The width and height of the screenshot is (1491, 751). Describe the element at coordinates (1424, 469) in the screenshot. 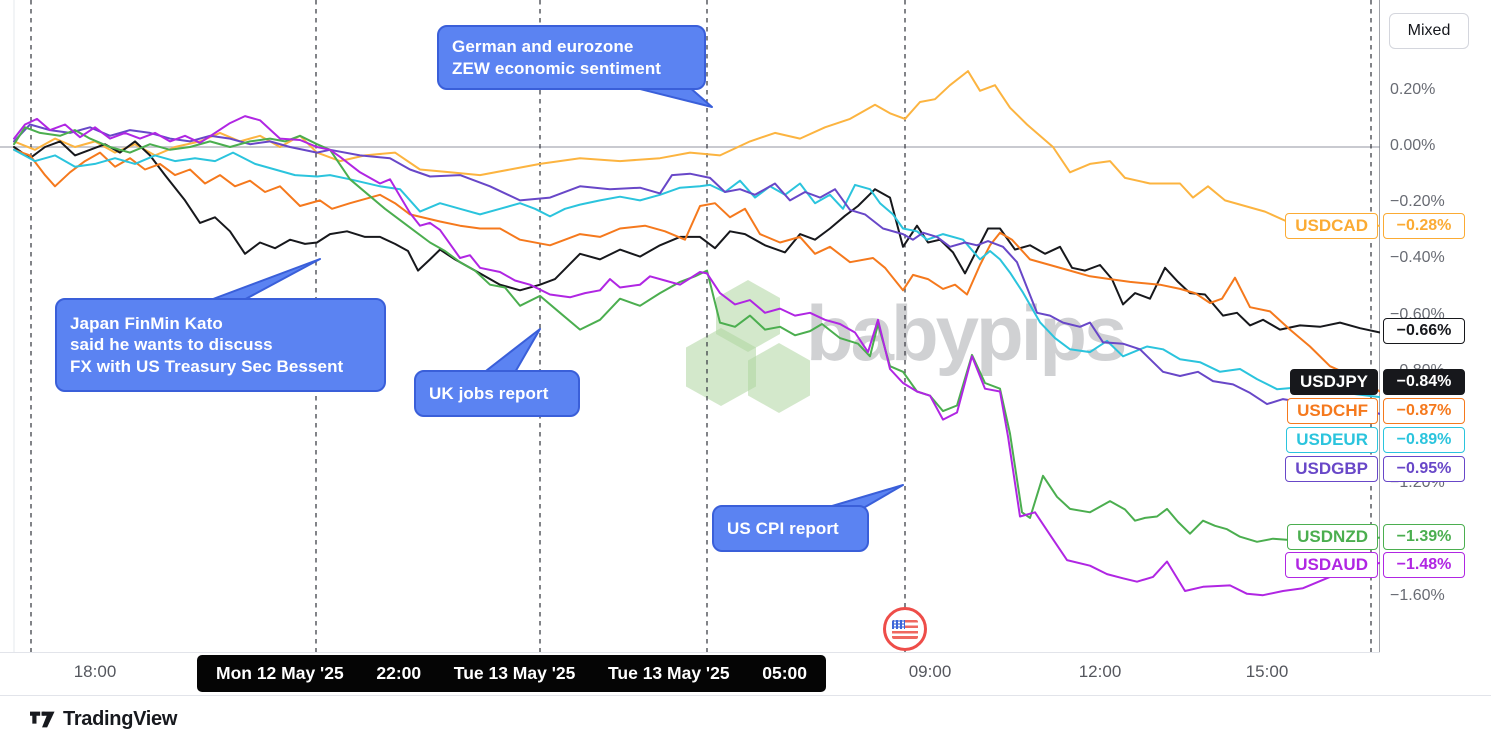

I see `price-value-badge-usdgbp: −0.95%` at that location.